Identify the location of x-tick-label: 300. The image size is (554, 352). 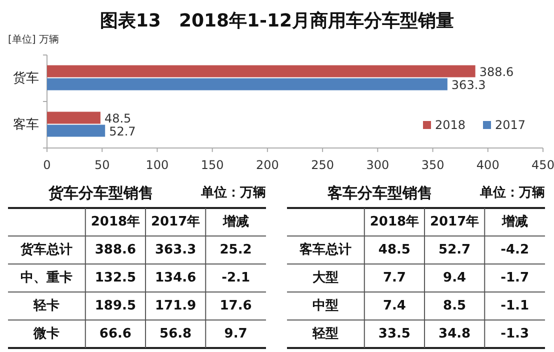
(378, 165).